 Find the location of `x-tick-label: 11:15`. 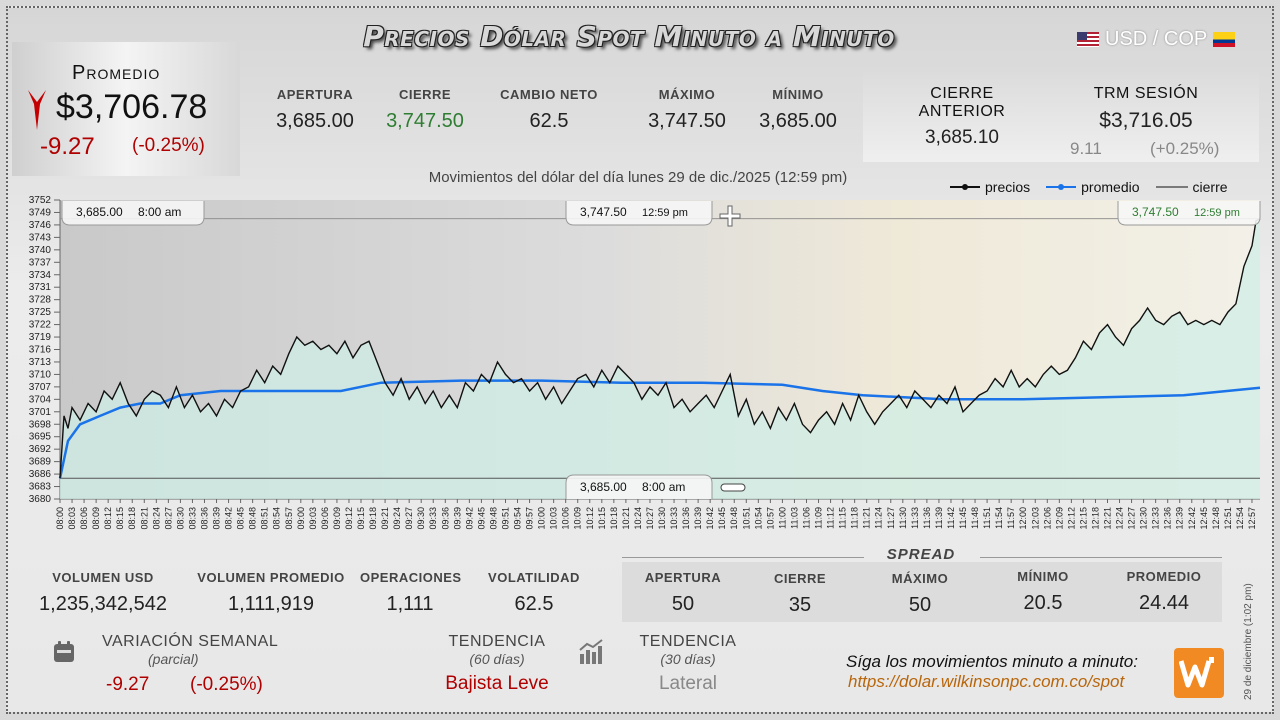

x-tick-label: 11:15 is located at coordinates (843, 518).